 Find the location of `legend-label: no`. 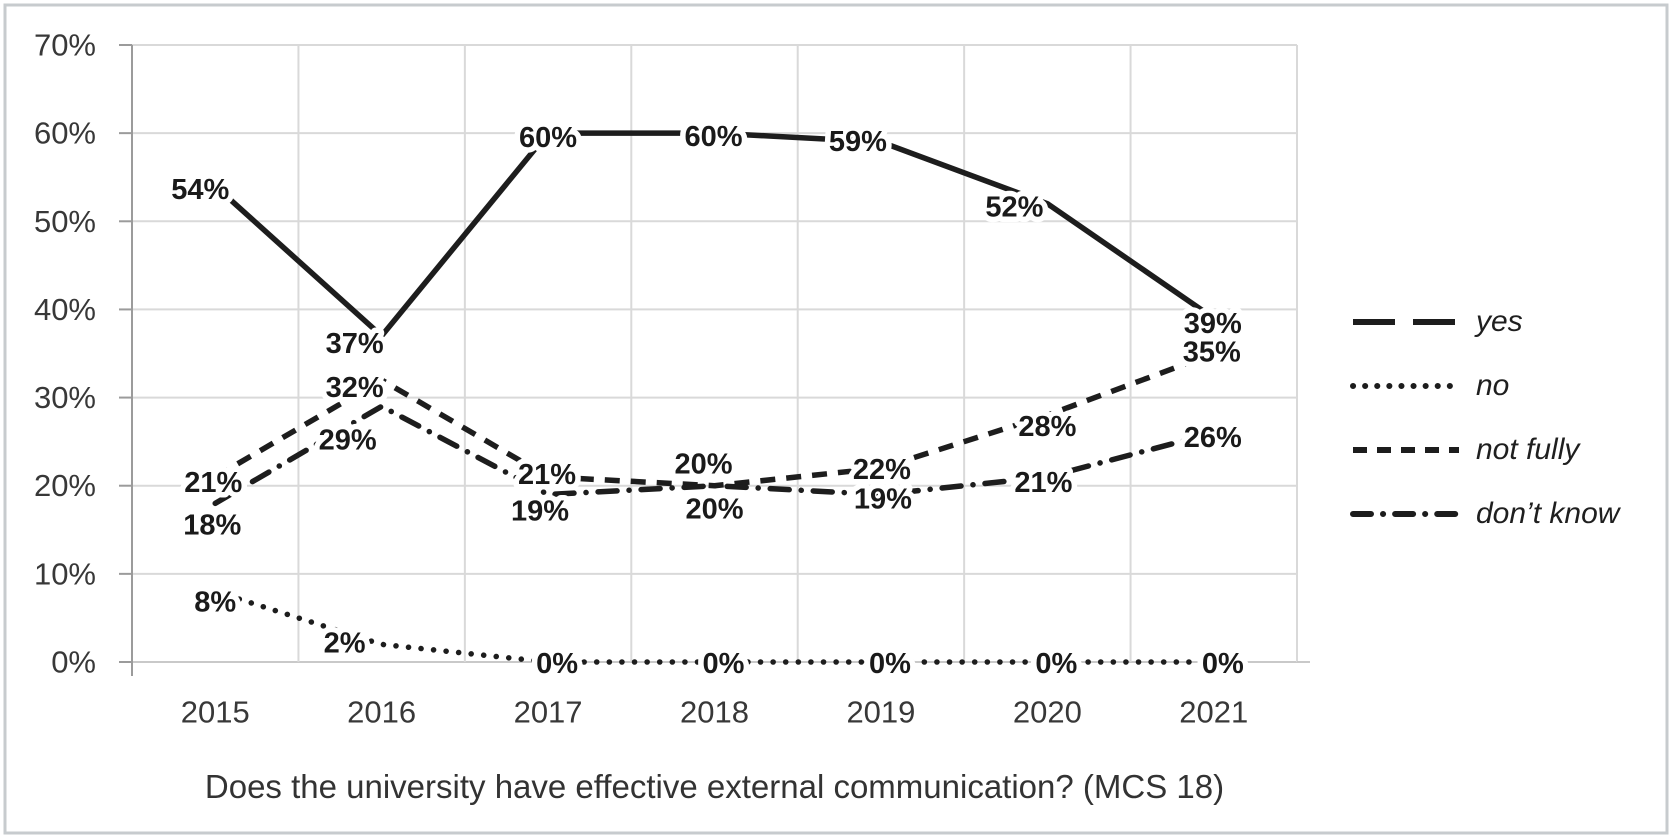

legend-label: no is located at coordinates (1493, 385).